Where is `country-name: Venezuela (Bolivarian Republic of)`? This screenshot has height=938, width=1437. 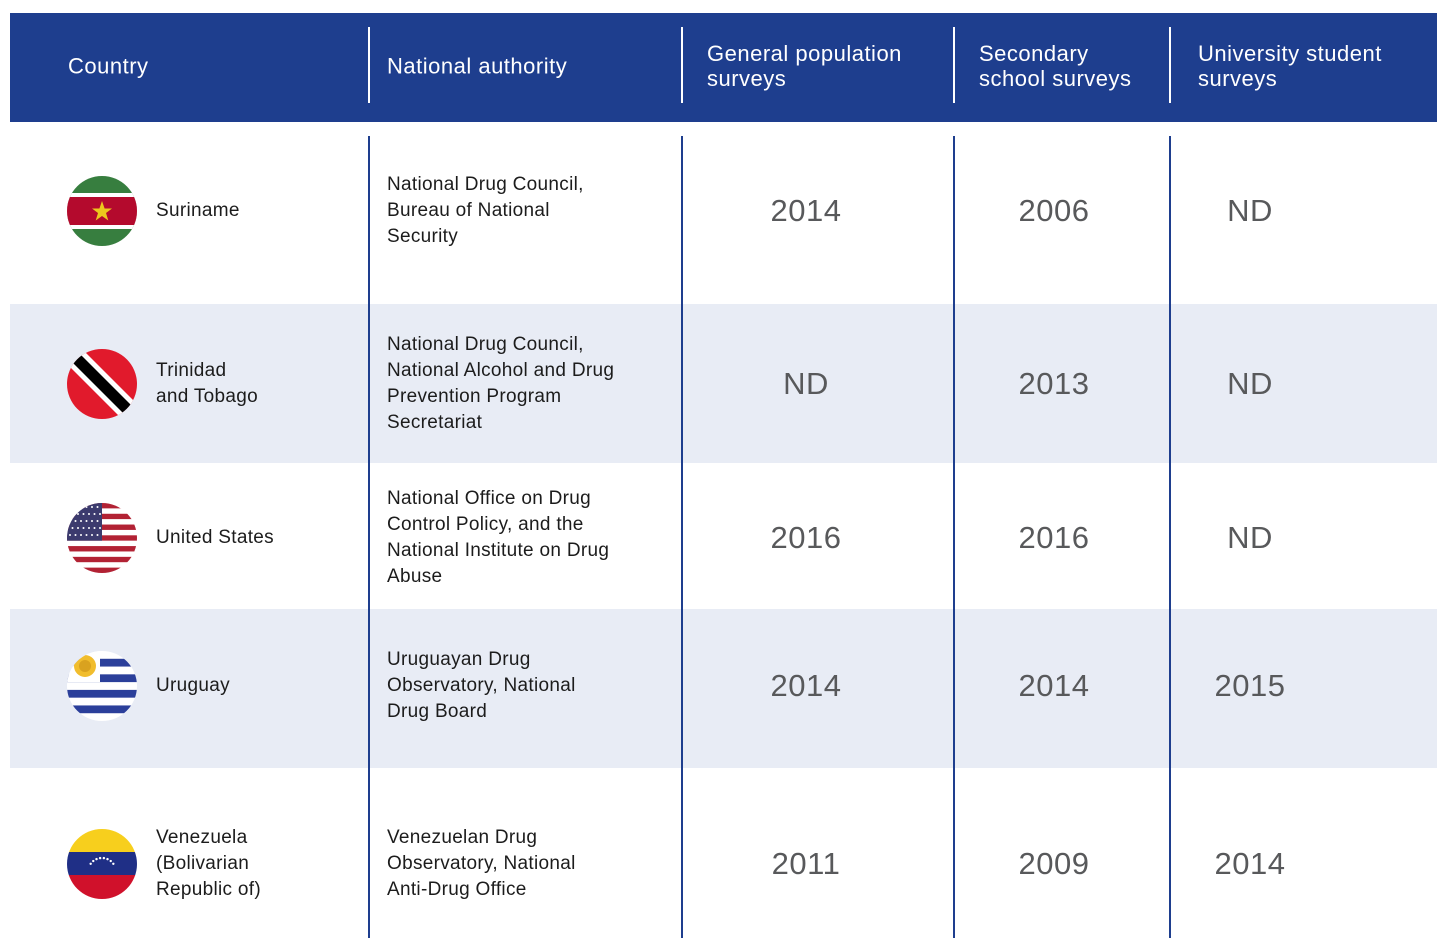 country-name: Venezuela (Bolivarian Republic of) is located at coordinates (208, 863).